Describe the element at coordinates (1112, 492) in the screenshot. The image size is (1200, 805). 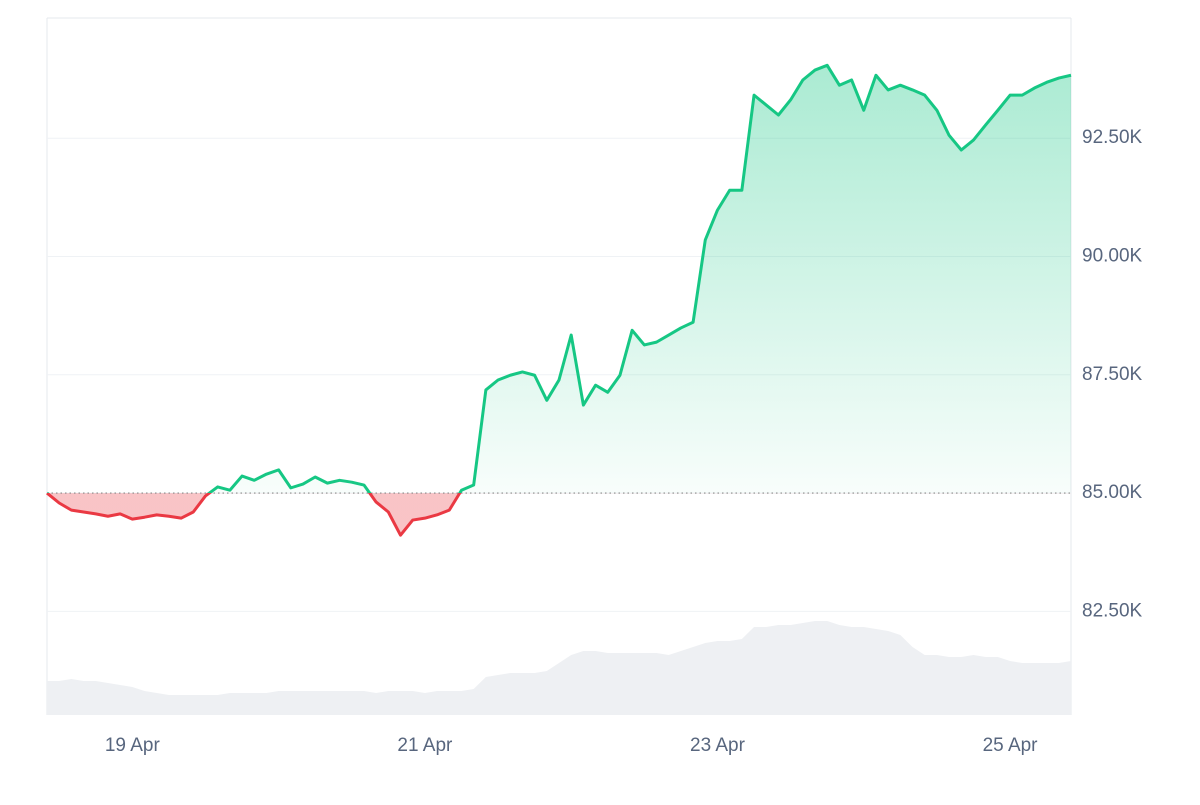
I see `y-tick-label: 85.00K` at that location.